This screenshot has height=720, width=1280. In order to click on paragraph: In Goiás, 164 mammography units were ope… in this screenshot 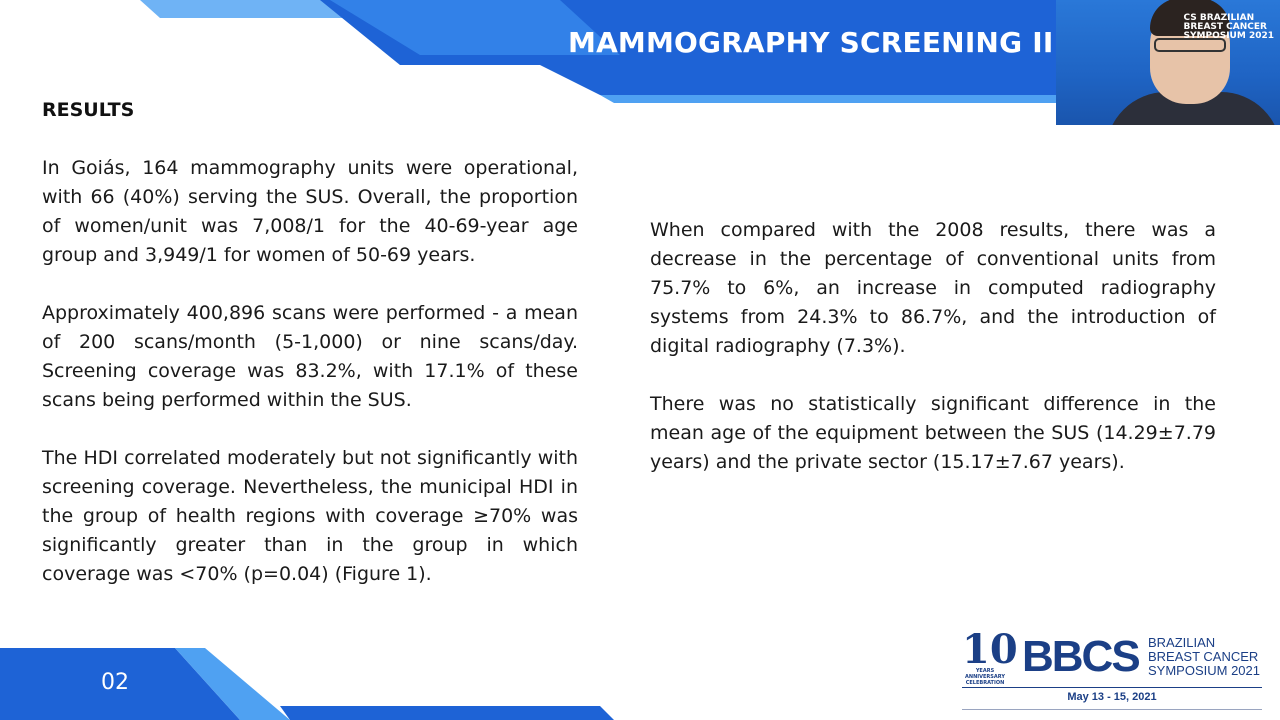, I will do `click(310, 211)`.